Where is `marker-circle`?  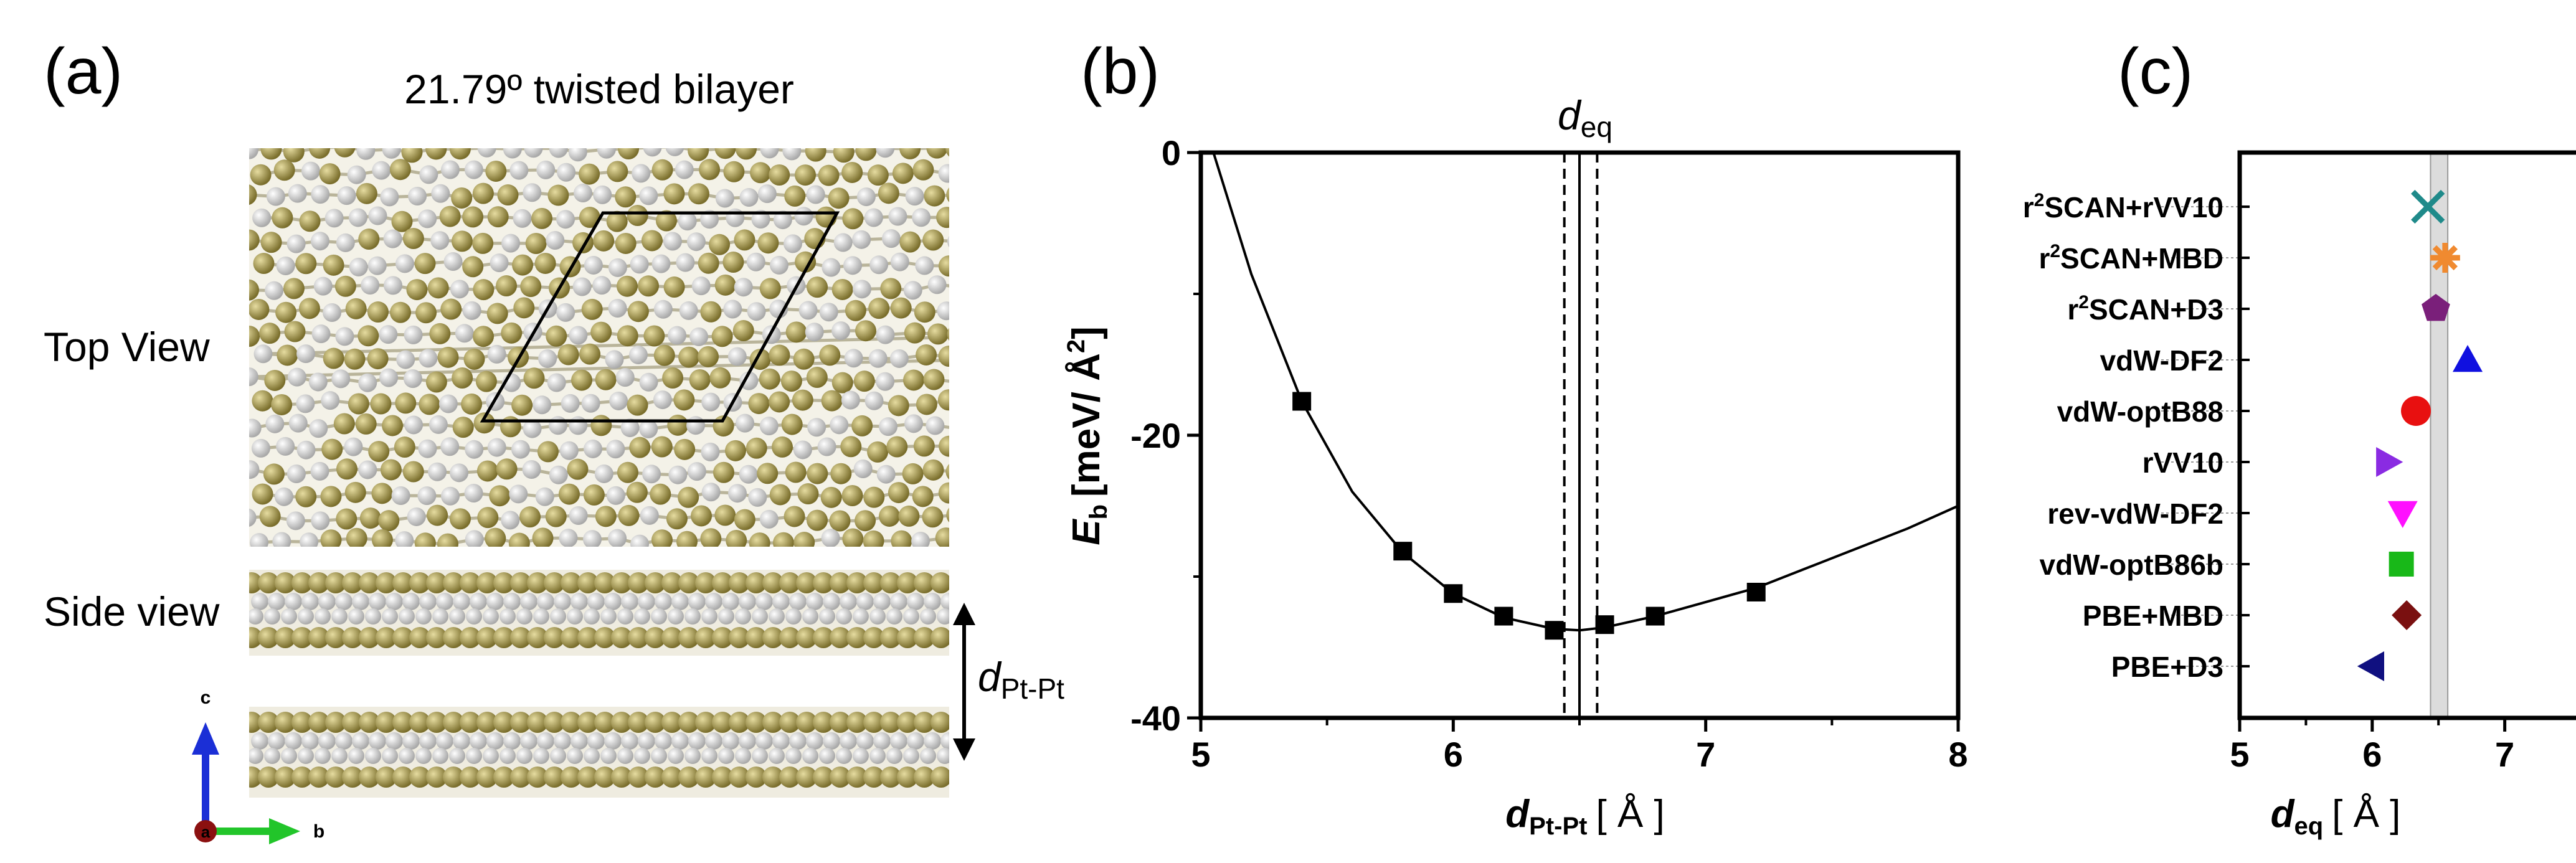 marker-circle is located at coordinates (2416, 411).